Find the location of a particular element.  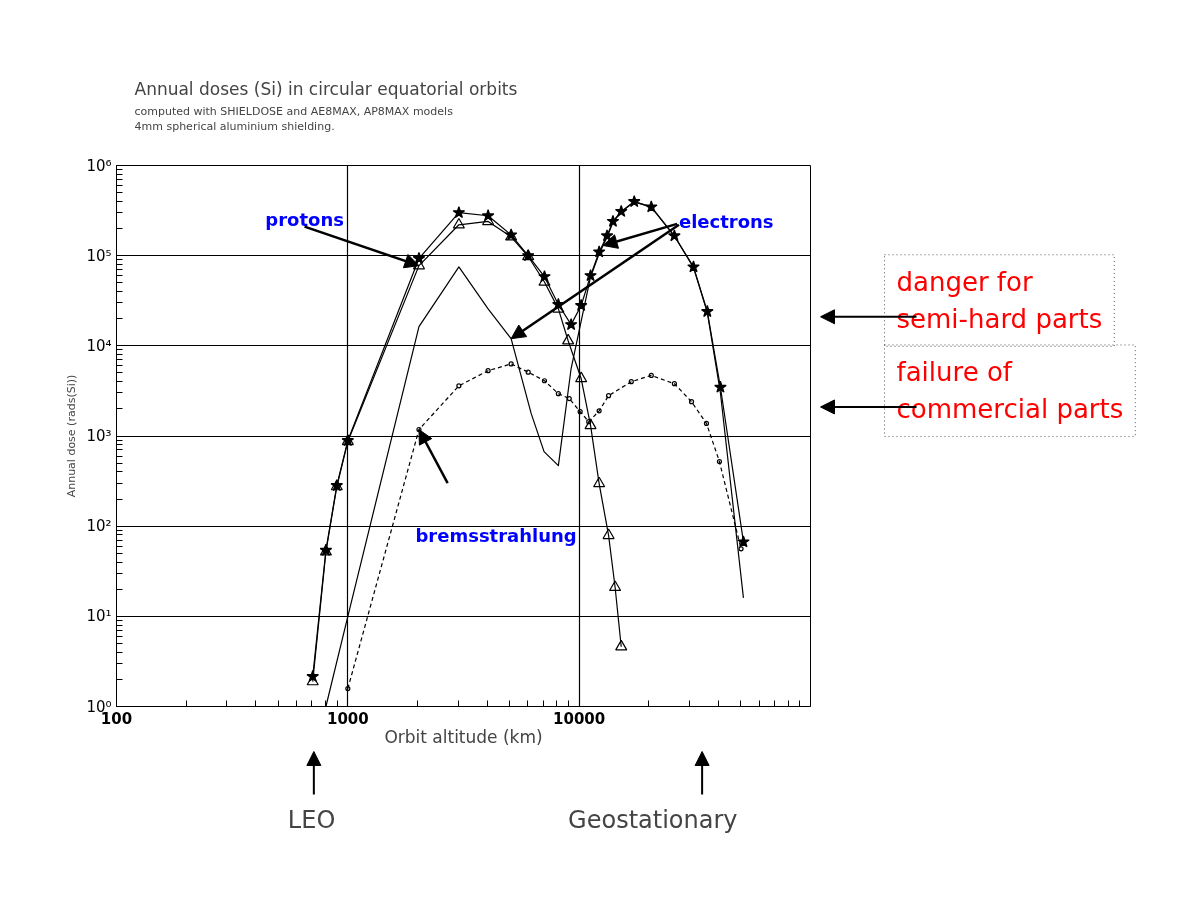

y-tick-label: 10⁴ is located at coordinates (99, 345).